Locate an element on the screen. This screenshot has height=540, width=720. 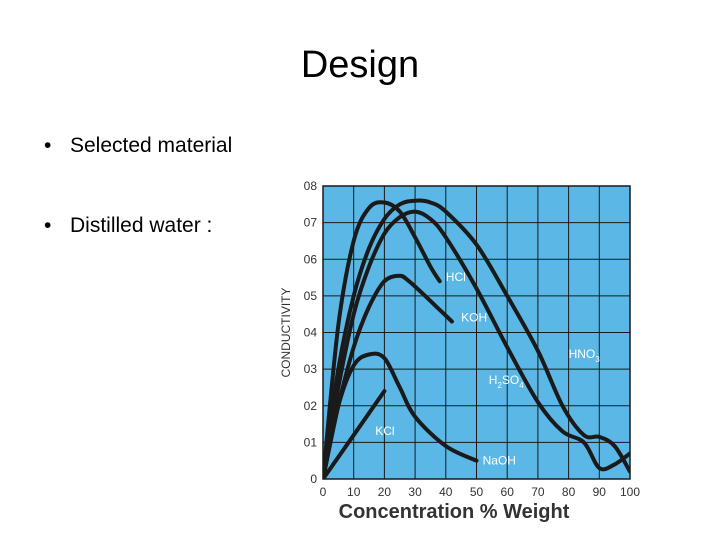
x-tick-label: 40 is located at coordinates (446, 492).